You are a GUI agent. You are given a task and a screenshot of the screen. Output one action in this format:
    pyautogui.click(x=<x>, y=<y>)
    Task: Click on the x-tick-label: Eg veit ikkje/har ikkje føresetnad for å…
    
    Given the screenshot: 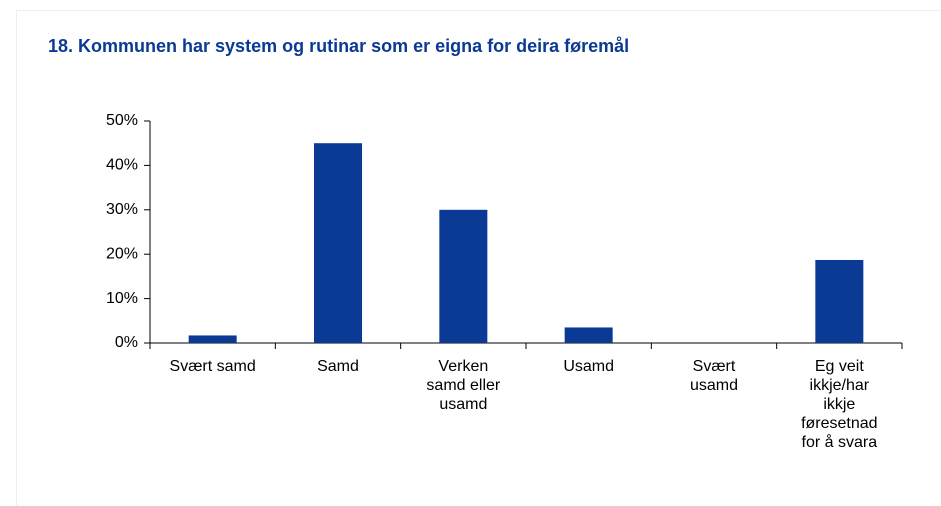 What is the action you would take?
    pyautogui.click(x=839, y=404)
    